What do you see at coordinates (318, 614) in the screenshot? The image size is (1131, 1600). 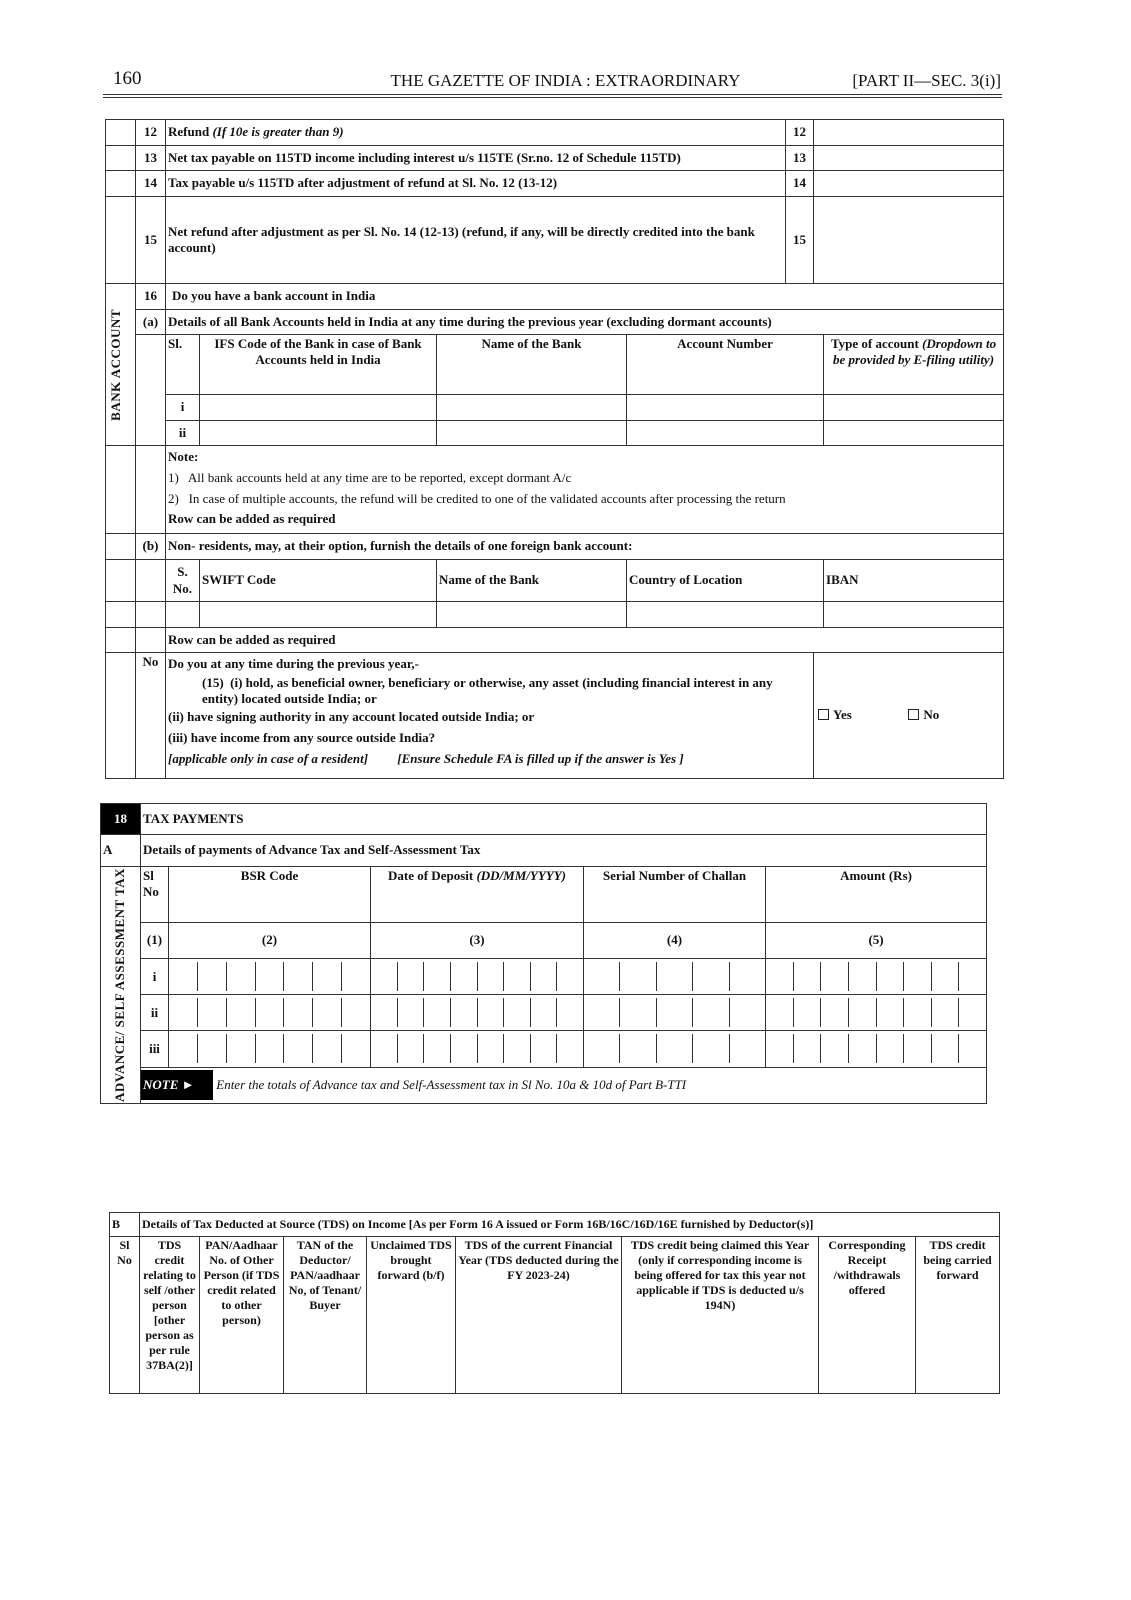 I see `swift-field` at bounding box center [318, 614].